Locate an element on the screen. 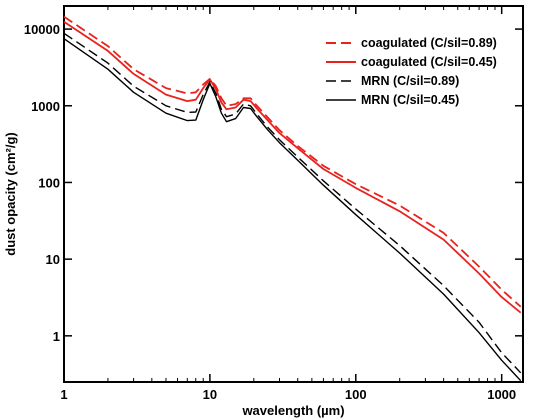 The image size is (533, 419). legend-label-2: coagulated (C/sil=0.45) is located at coordinates (429, 62).